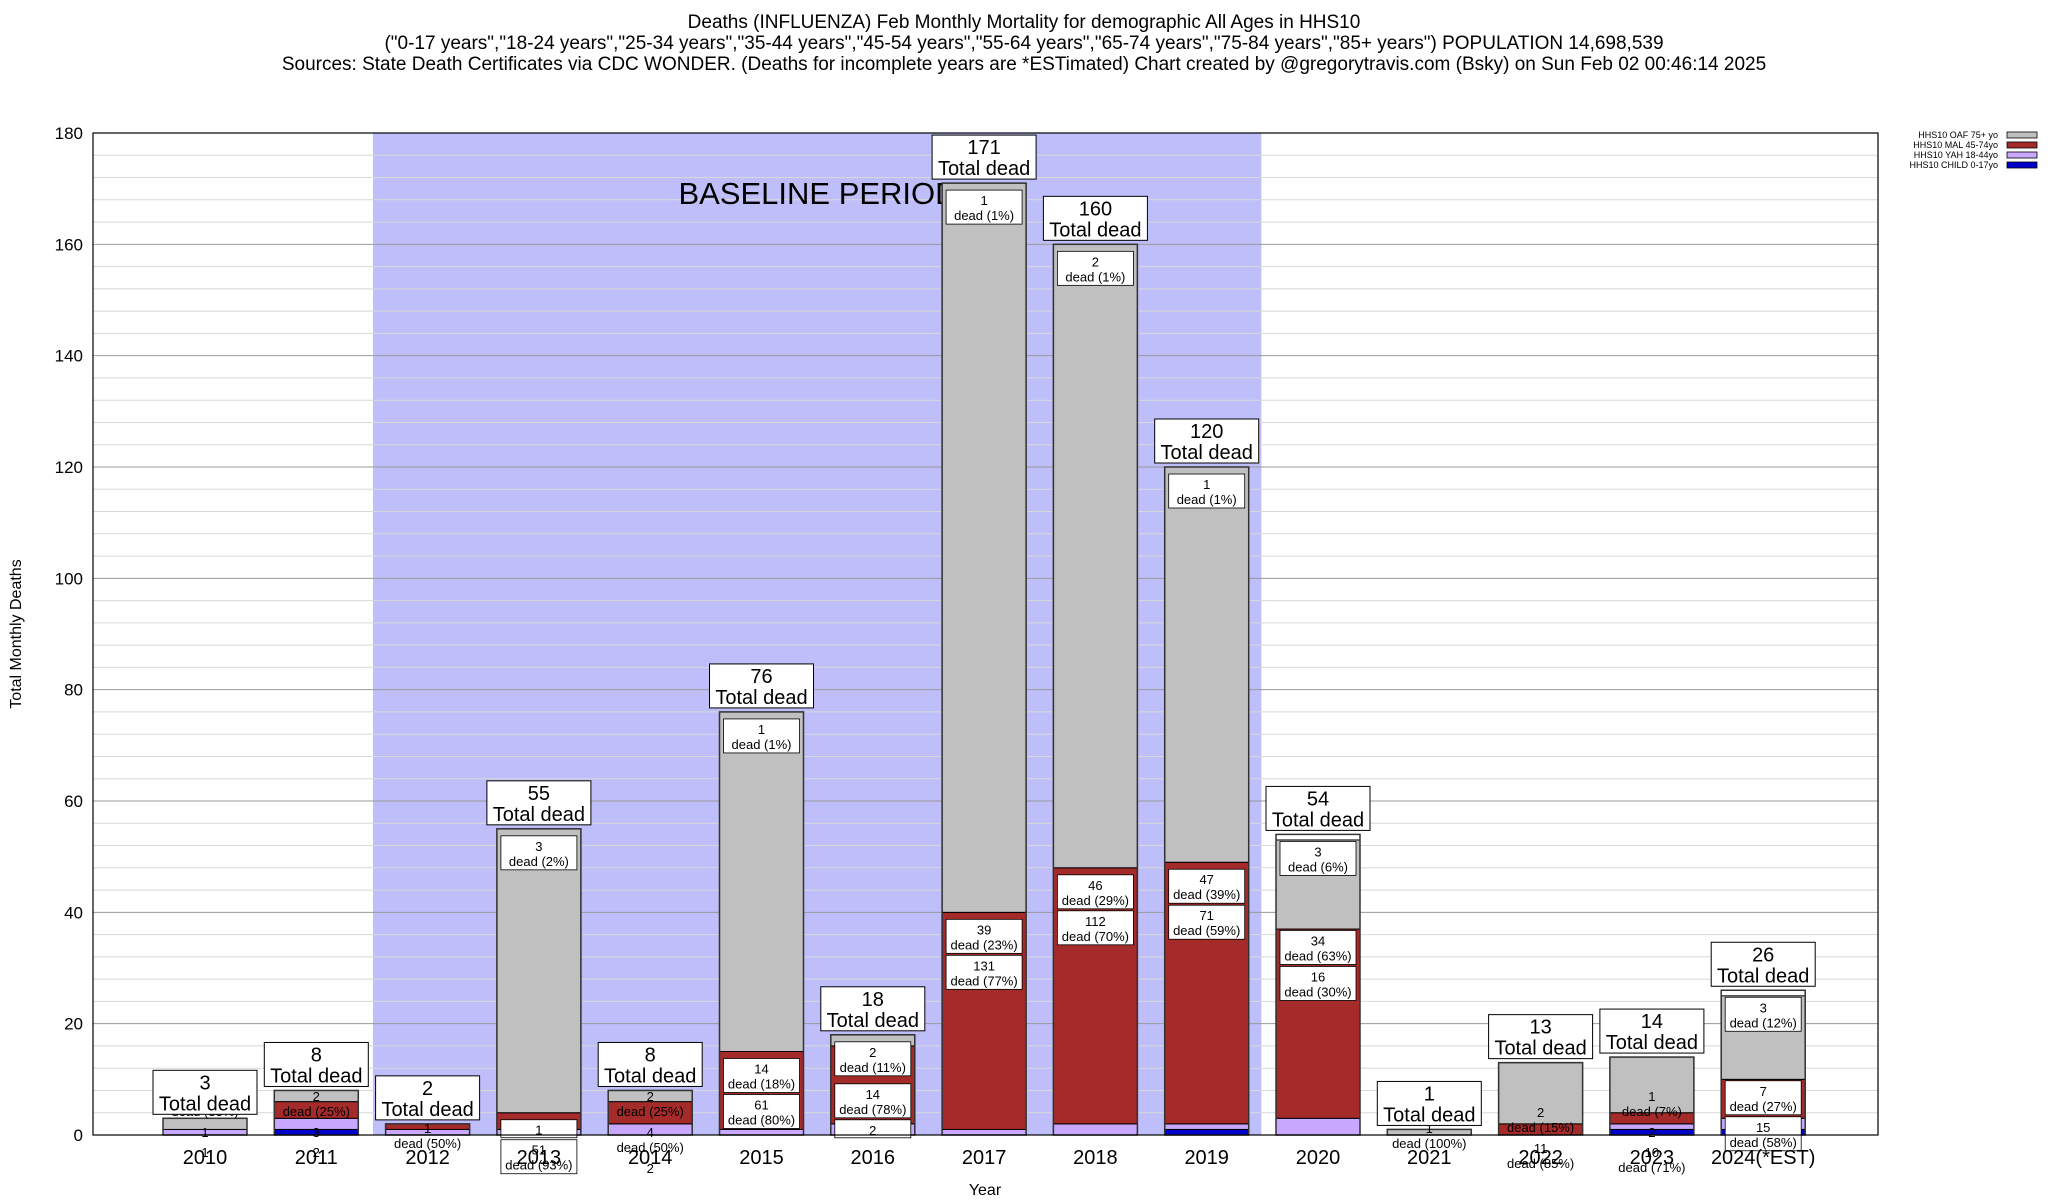  What do you see at coordinates (650, 1132) in the screenshot?
I see `segment-value-label: 4` at bounding box center [650, 1132].